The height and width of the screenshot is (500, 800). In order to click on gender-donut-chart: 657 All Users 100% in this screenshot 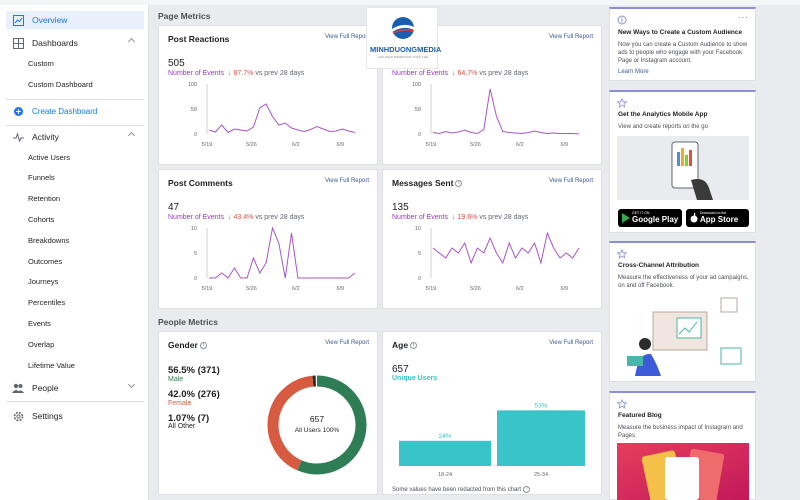, I will do `click(317, 425)`.